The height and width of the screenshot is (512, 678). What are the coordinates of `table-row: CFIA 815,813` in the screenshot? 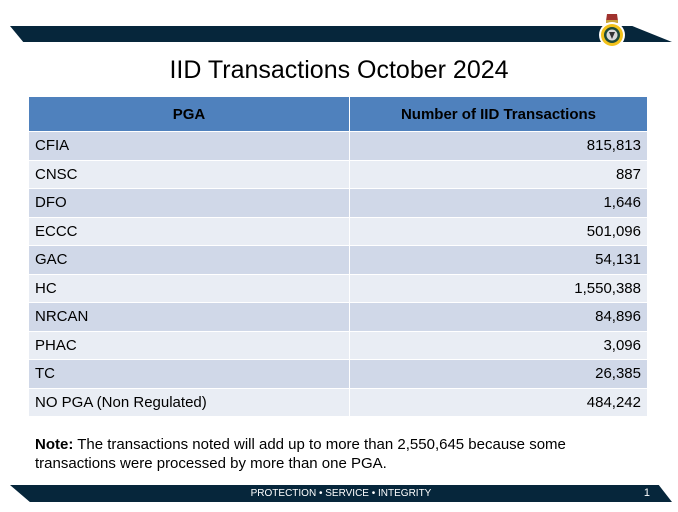 It's located at (338, 146).